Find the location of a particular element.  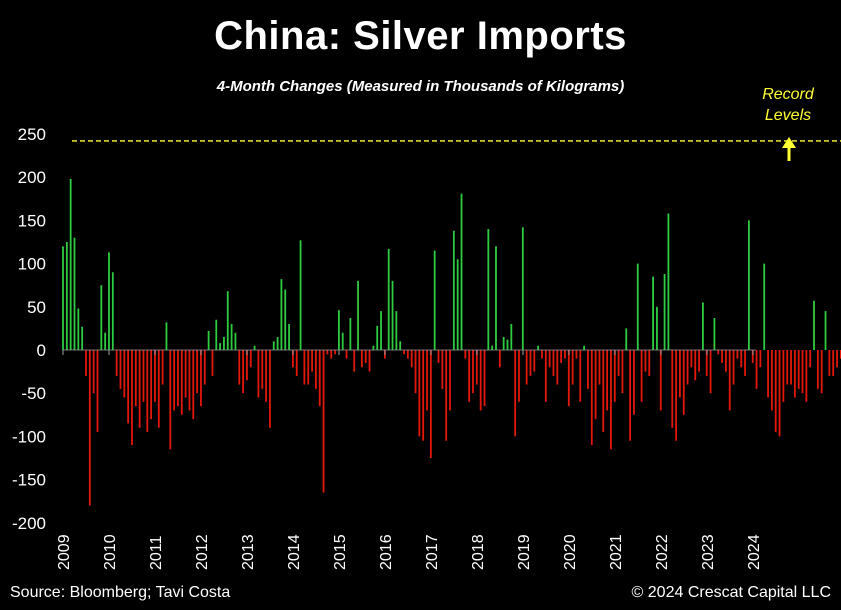

record-reference is located at coordinates (456, 149).